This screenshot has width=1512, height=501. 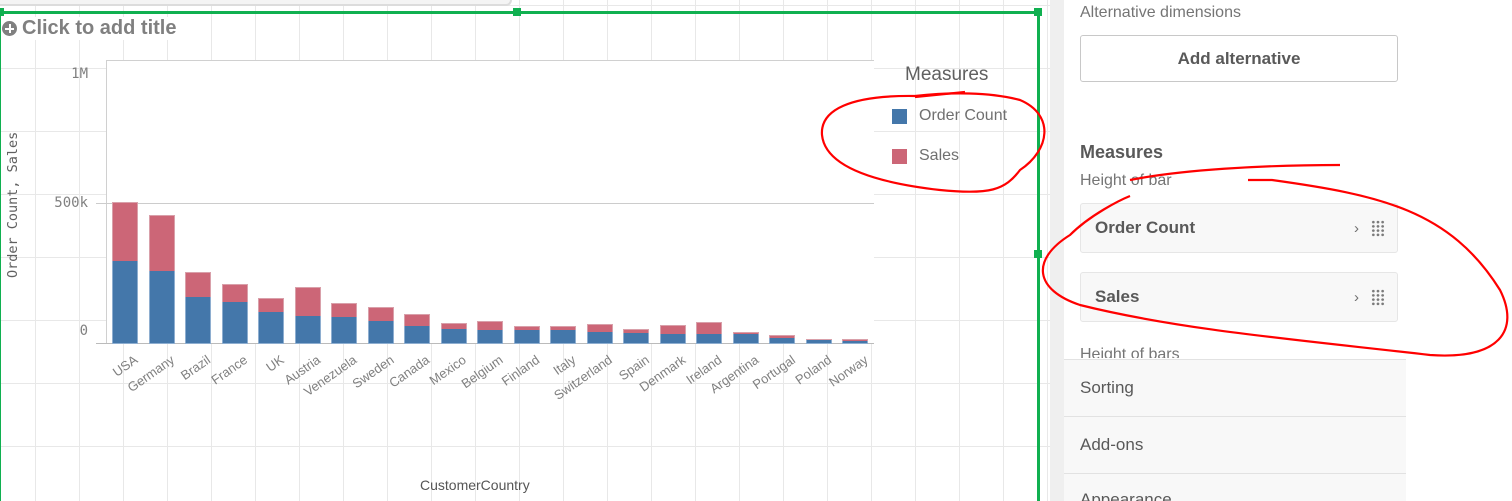 I want to click on bar-switzerland, so click(x=599, y=333).